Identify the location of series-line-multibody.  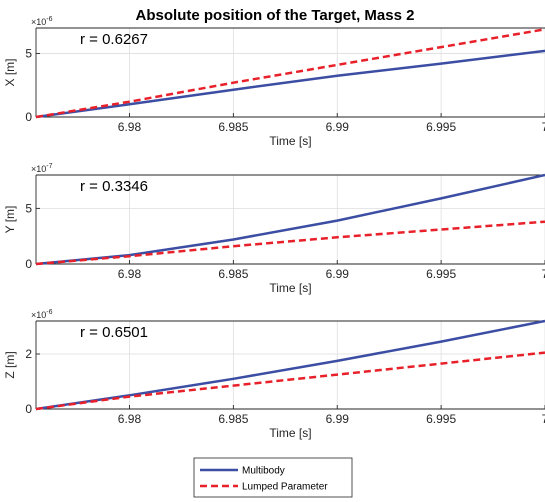
(290, 84).